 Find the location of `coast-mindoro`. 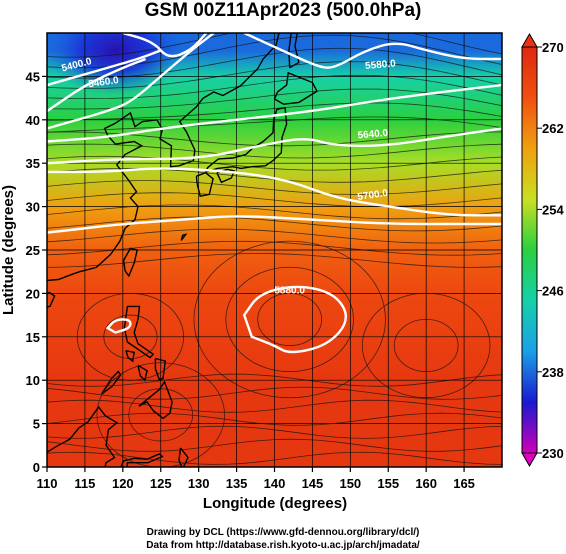

coast-mindoro is located at coordinates (130, 356).